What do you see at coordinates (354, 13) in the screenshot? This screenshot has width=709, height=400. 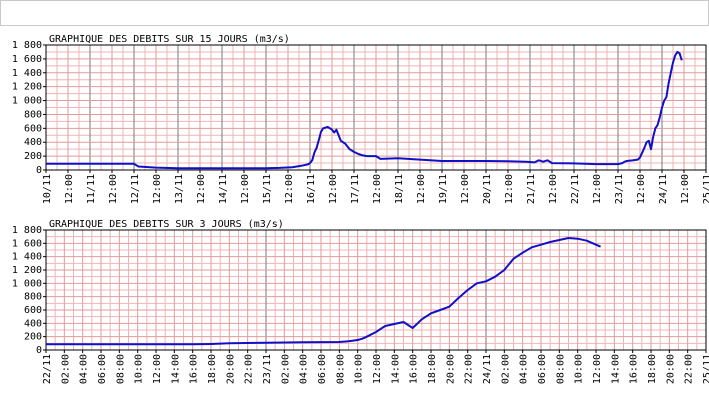 I see `top-bar` at bounding box center [354, 13].